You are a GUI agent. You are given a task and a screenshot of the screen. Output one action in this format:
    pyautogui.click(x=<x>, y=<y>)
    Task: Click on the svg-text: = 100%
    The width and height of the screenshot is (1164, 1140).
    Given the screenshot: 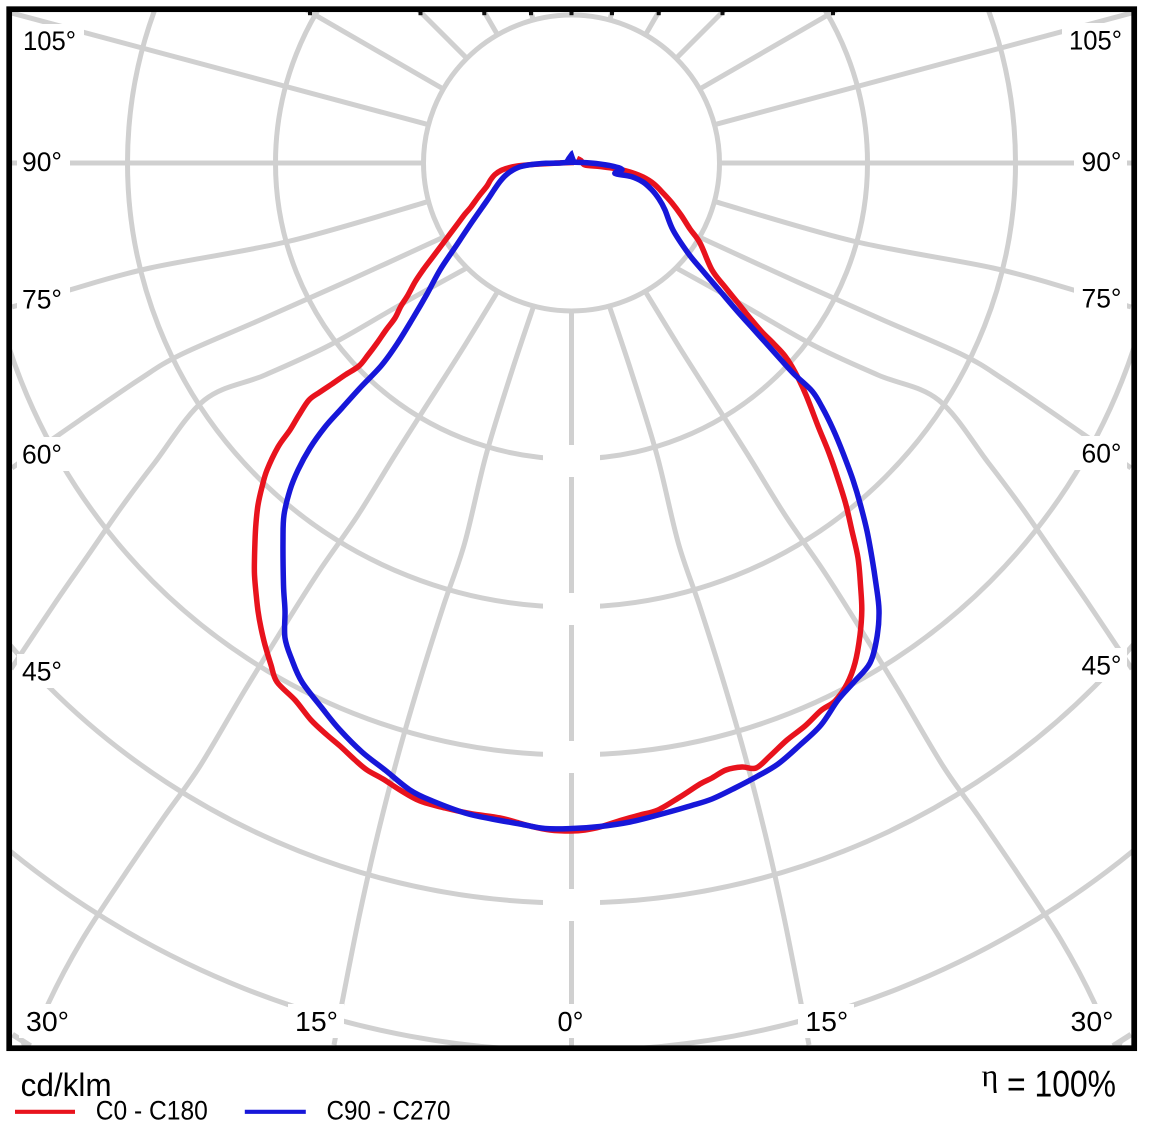 What is the action you would take?
    pyautogui.click(x=1061, y=1083)
    